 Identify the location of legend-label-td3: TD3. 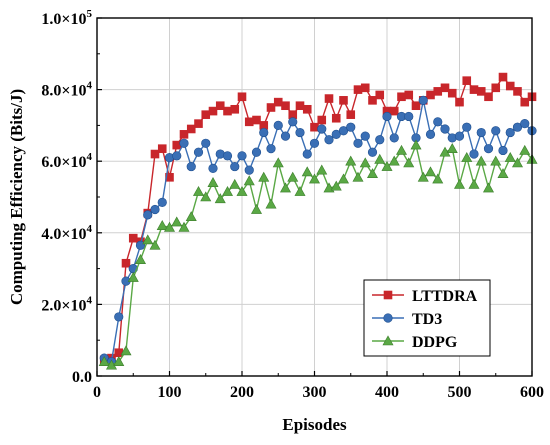
(427, 319).